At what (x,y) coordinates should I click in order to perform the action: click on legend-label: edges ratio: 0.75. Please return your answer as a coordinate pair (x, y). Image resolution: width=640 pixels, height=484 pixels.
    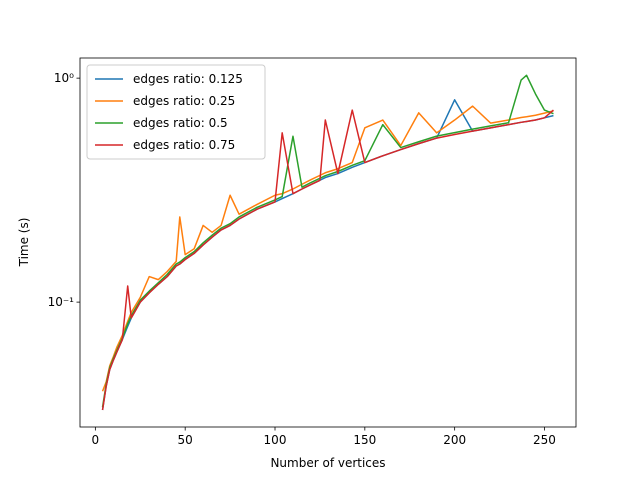
    Looking at the image, I should click on (184, 145).